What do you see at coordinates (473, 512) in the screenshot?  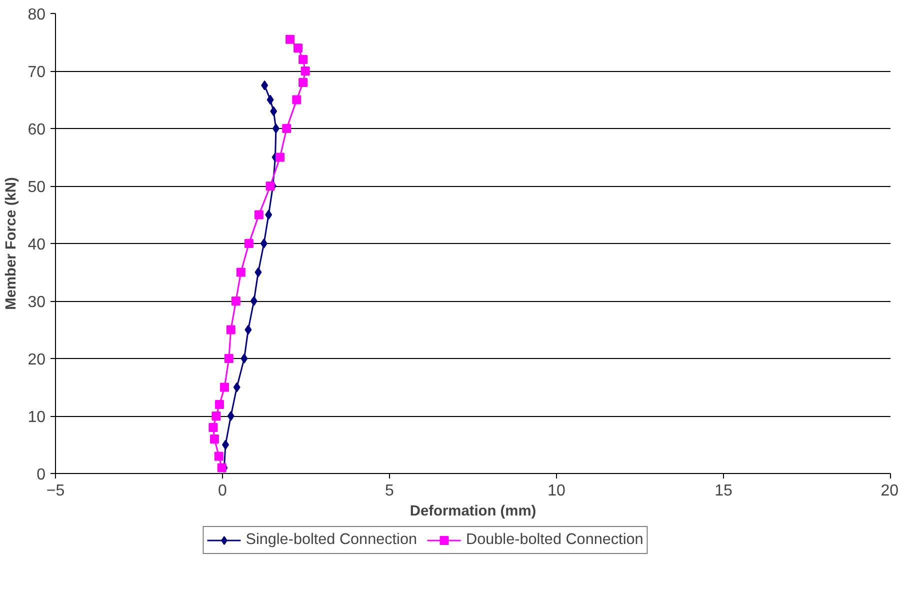 I see `x-axis-title: Deformation (mm)` at bounding box center [473, 512].